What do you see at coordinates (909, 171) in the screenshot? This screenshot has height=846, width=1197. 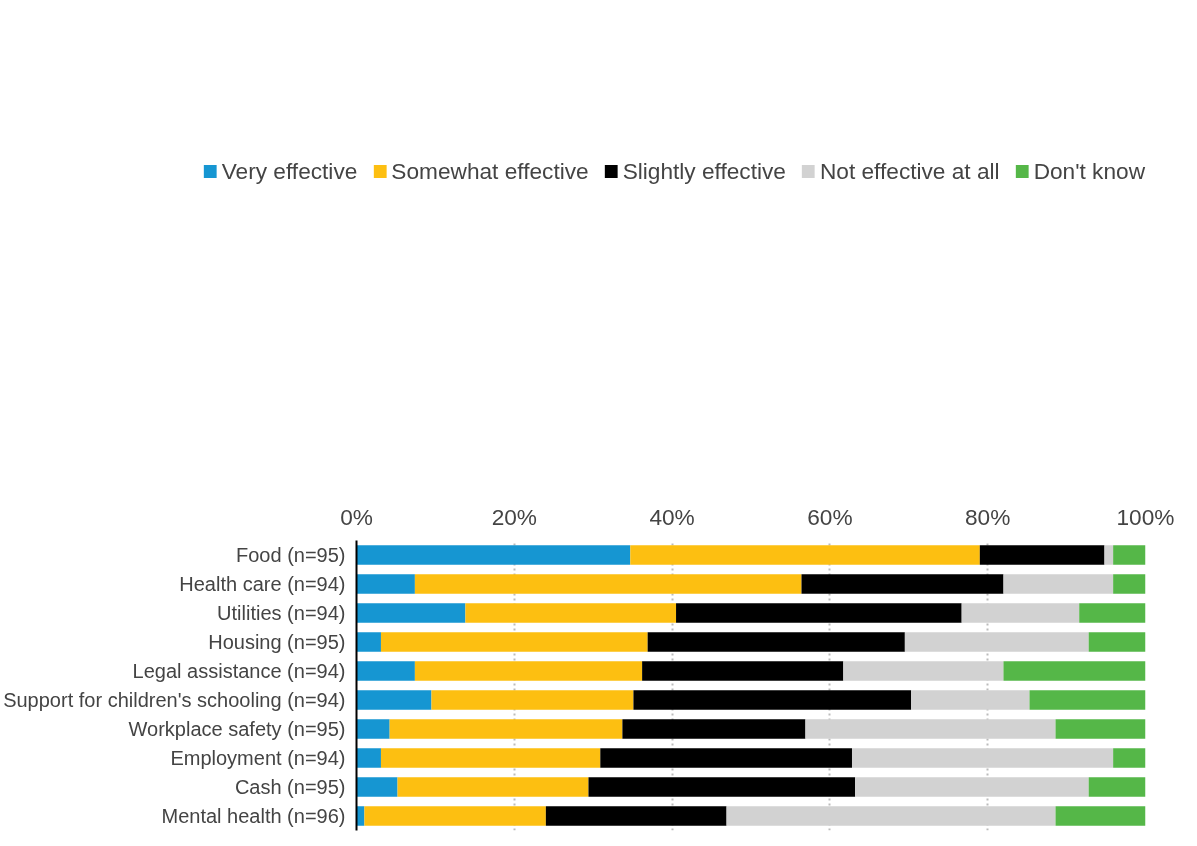 I see `legend-label: Not effective at all` at bounding box center [909, 171].